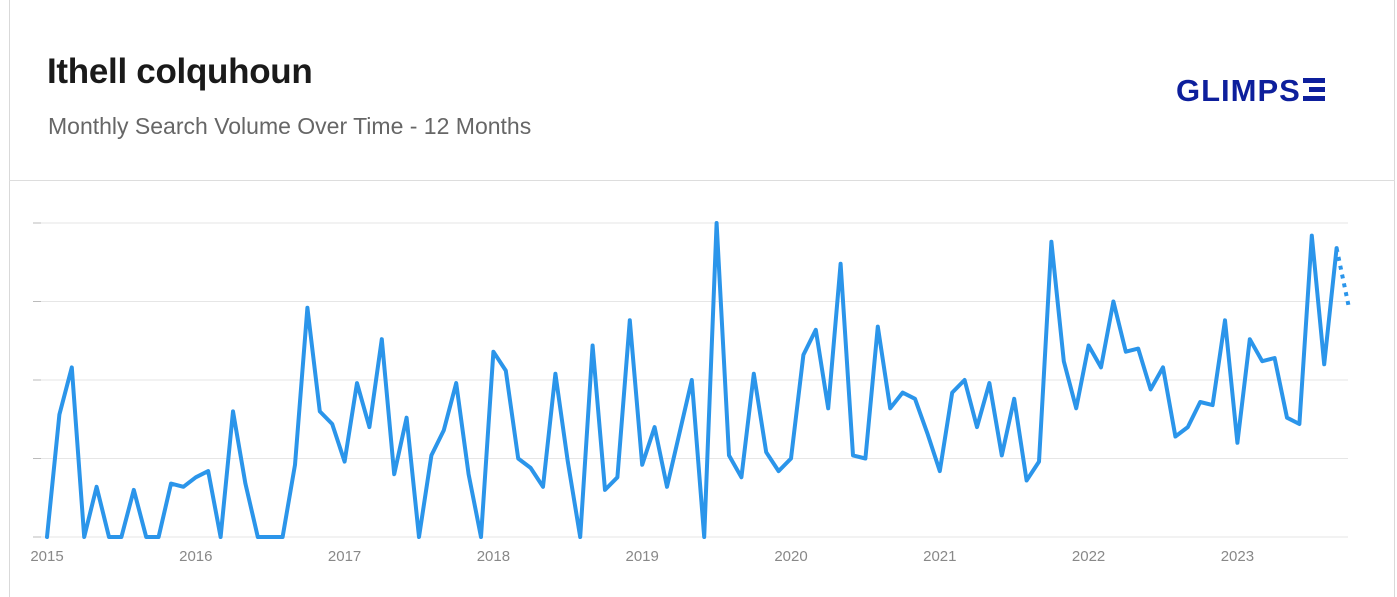  Describe the element at coordinates (1237, 556) in the screenshot. I see `x-tick-label: 2023` at that location.